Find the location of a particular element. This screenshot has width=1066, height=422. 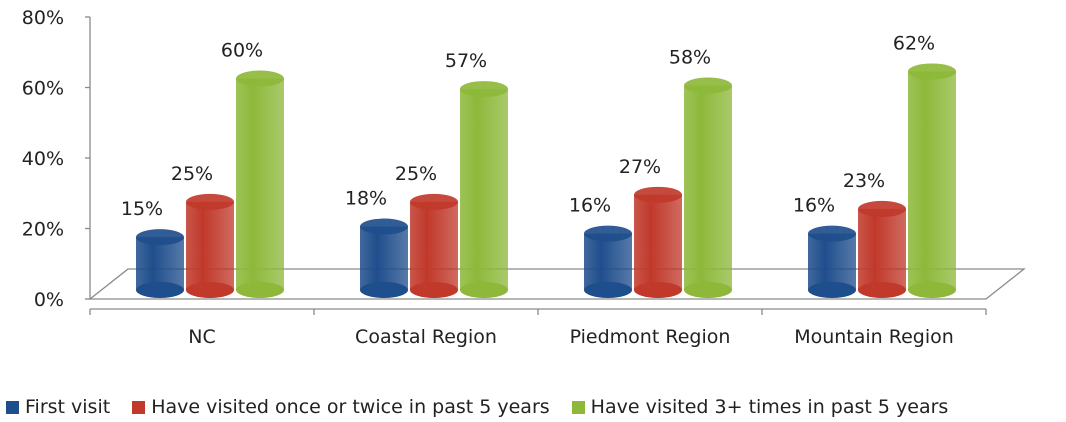

legend-swatch-visited-once-or-twice is located at coordinates (139, 407).